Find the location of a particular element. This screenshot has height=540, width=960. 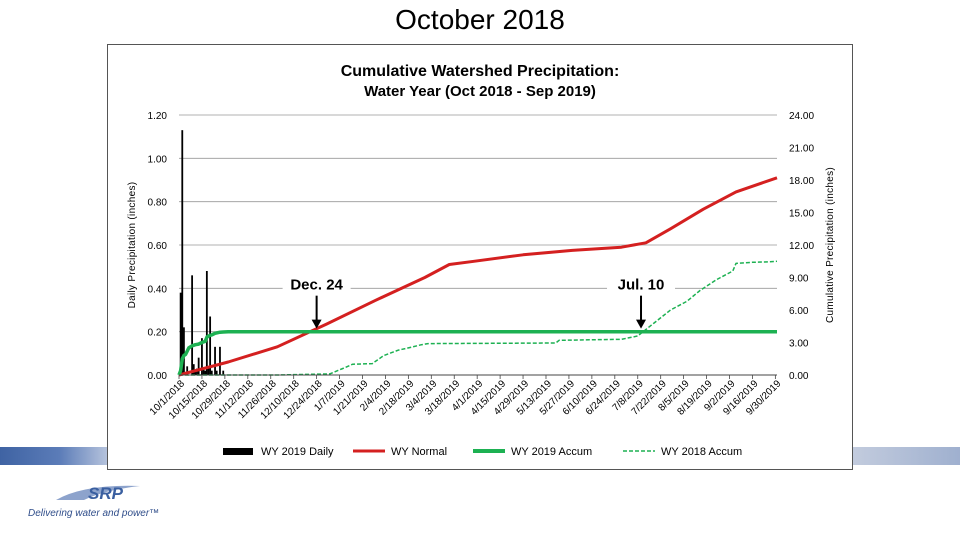

y-tick-label: 0.60 is located at coordinates (158, 246).